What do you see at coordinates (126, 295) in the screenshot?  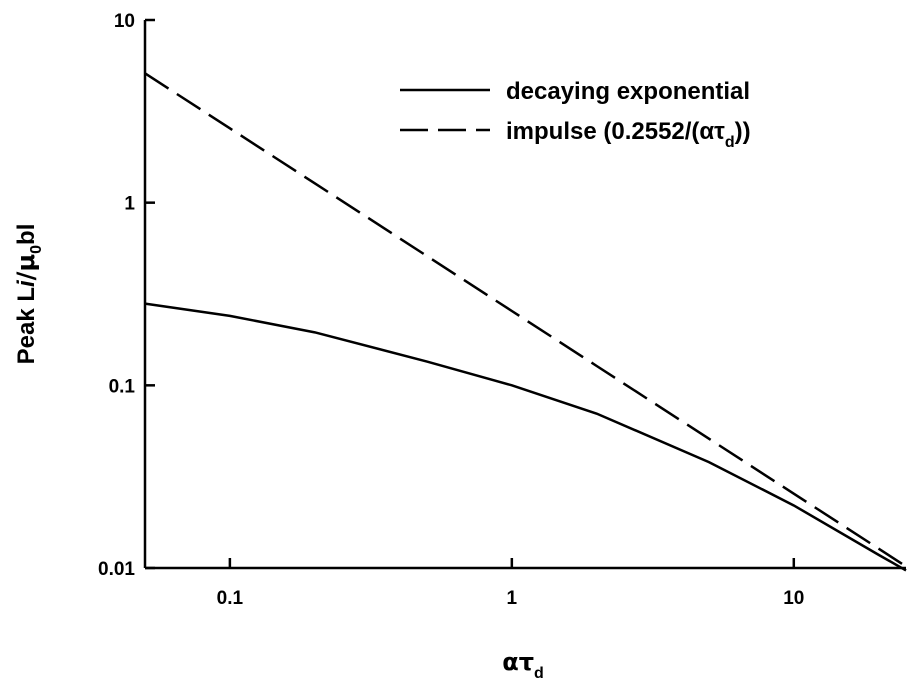 I see `y-ticks: 0.01 0.1 1 10` at bounding box center [126, 295].